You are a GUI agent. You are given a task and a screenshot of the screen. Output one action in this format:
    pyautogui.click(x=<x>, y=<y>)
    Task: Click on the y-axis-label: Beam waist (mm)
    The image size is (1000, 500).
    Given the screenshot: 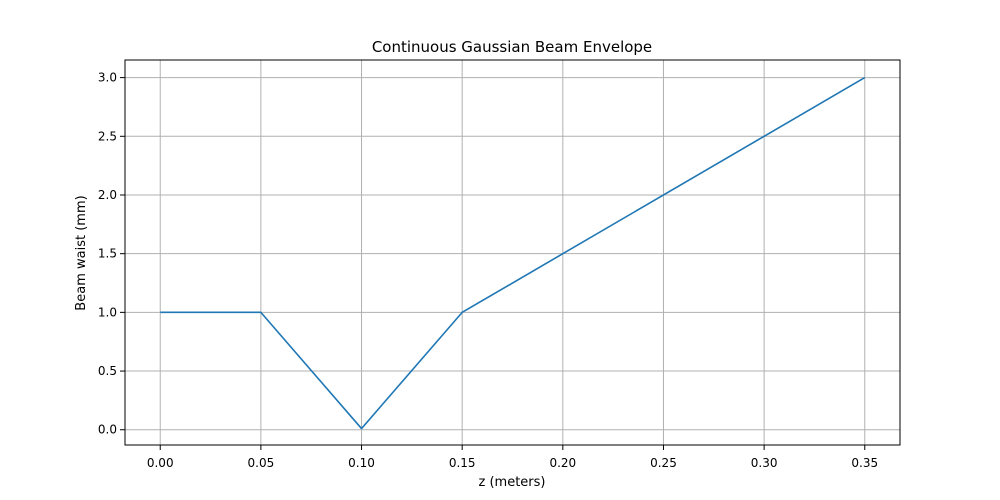 What is the action you would take?
    pyautogui.click(x=81, y=252)
    